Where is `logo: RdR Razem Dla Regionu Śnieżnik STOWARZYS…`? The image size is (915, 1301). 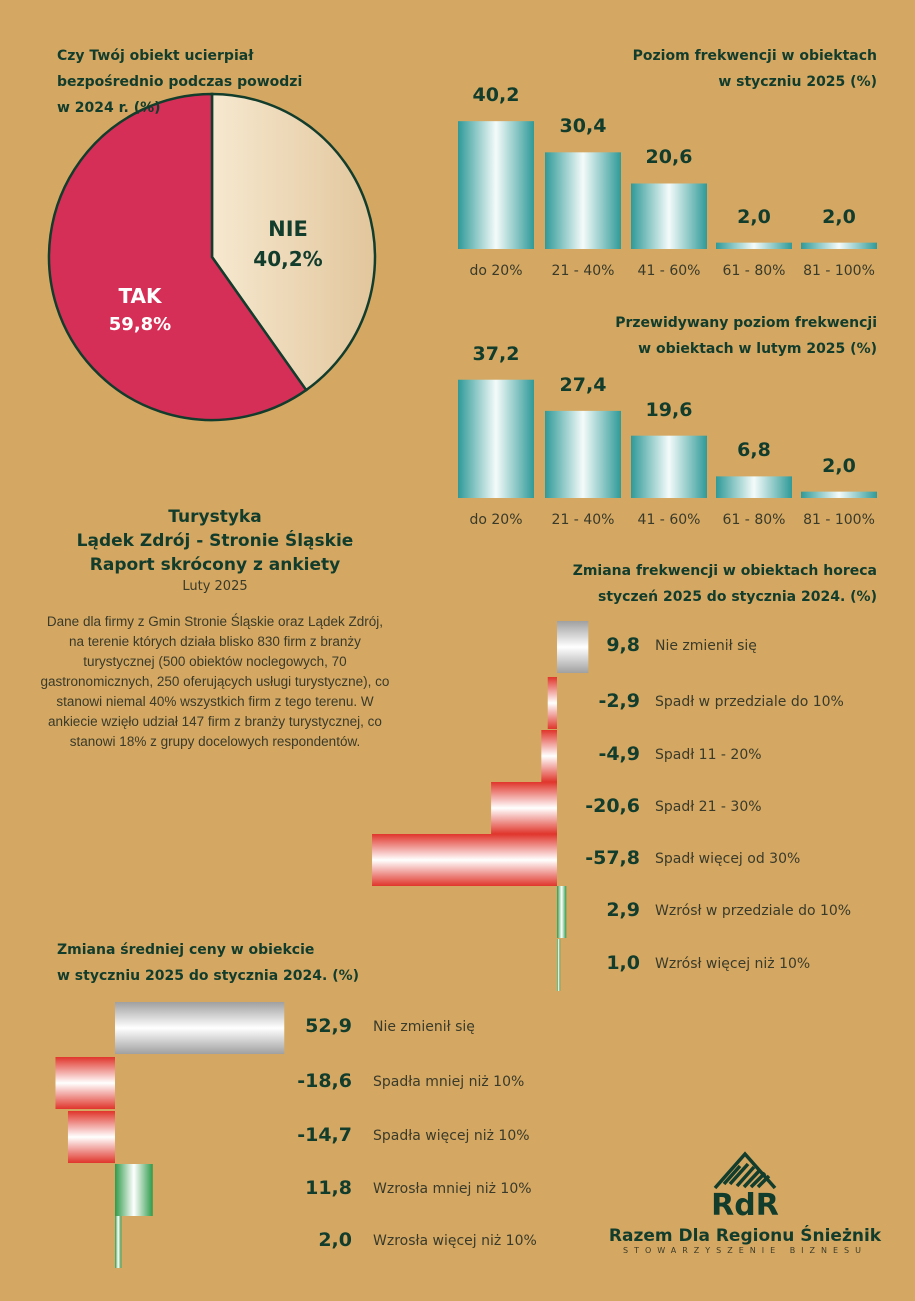 logo: RdR Razem Dla Regionu Śnieżnik STOWARZYS… is located at coordinates (745, 1201).